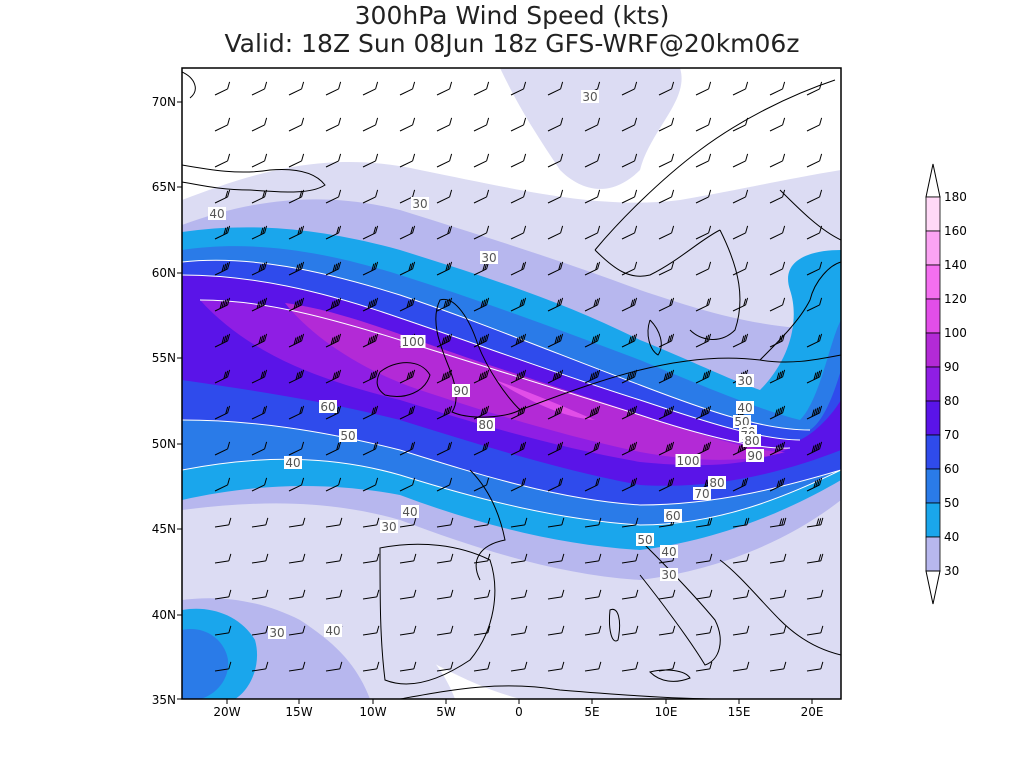 The height and width of the screenshot is (768, 1024). Describe the element at coordinates (933, 180) in the screenshot. I see `colorbar-top-arrow` at that location.